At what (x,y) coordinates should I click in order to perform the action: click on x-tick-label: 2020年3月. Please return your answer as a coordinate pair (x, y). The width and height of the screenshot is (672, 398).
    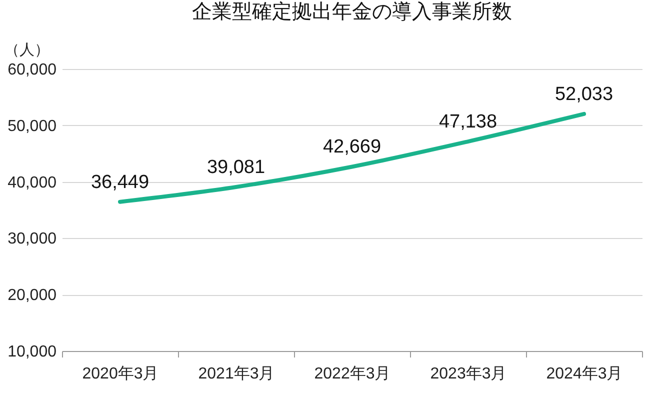
    Looking at the image, I should click on (120, 374).